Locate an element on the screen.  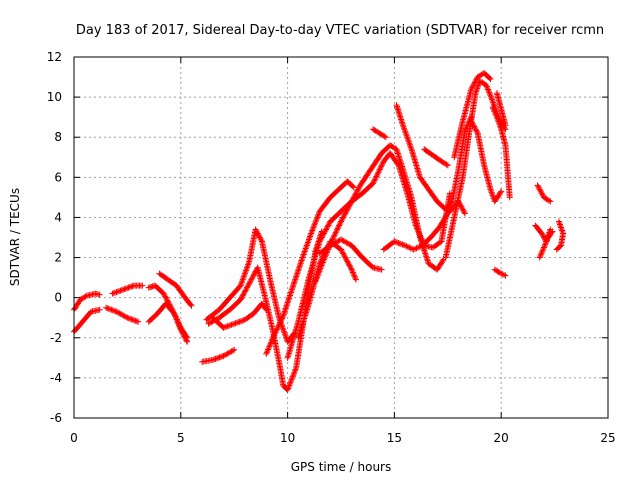
y-tick-label: -2 is located at coordinates (56, 338).